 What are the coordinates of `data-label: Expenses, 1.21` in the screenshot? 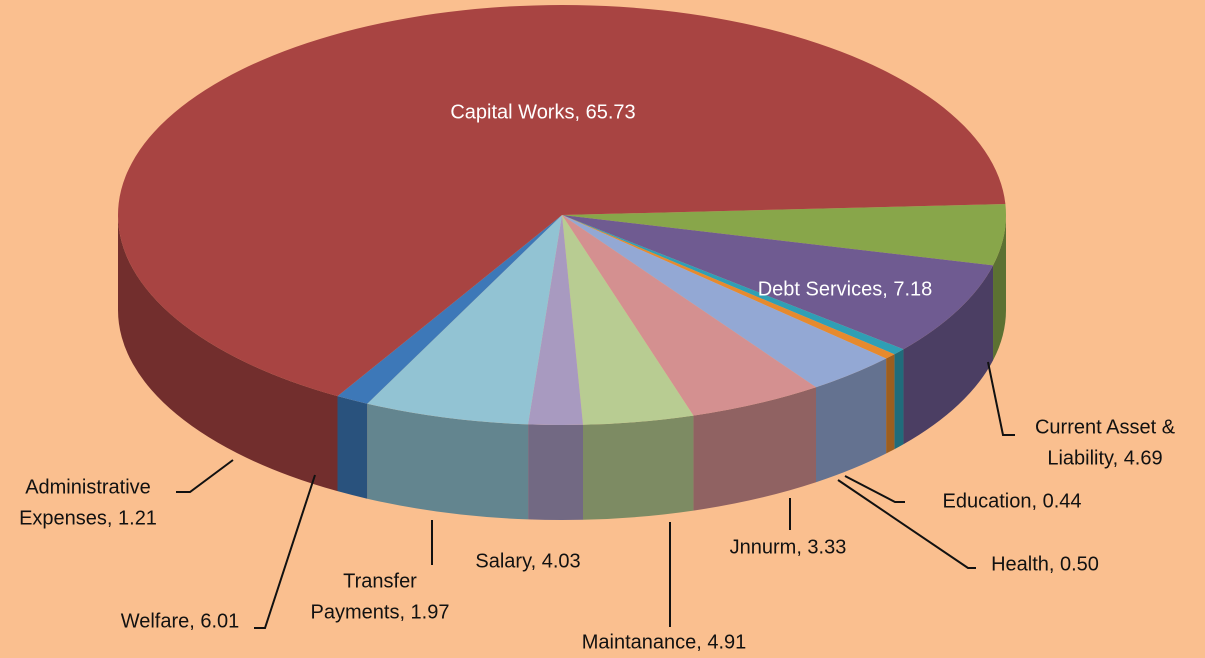 It's located at (88, 518).